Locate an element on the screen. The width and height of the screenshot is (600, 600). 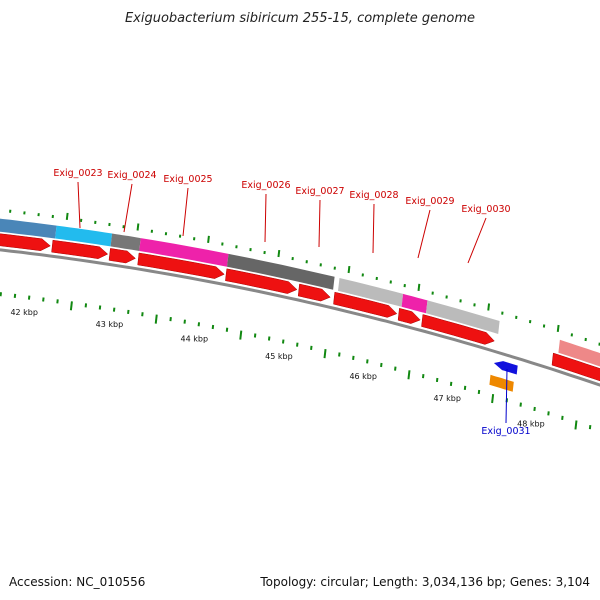
reverse-gene-arrow is located at coordinates (505, 368).